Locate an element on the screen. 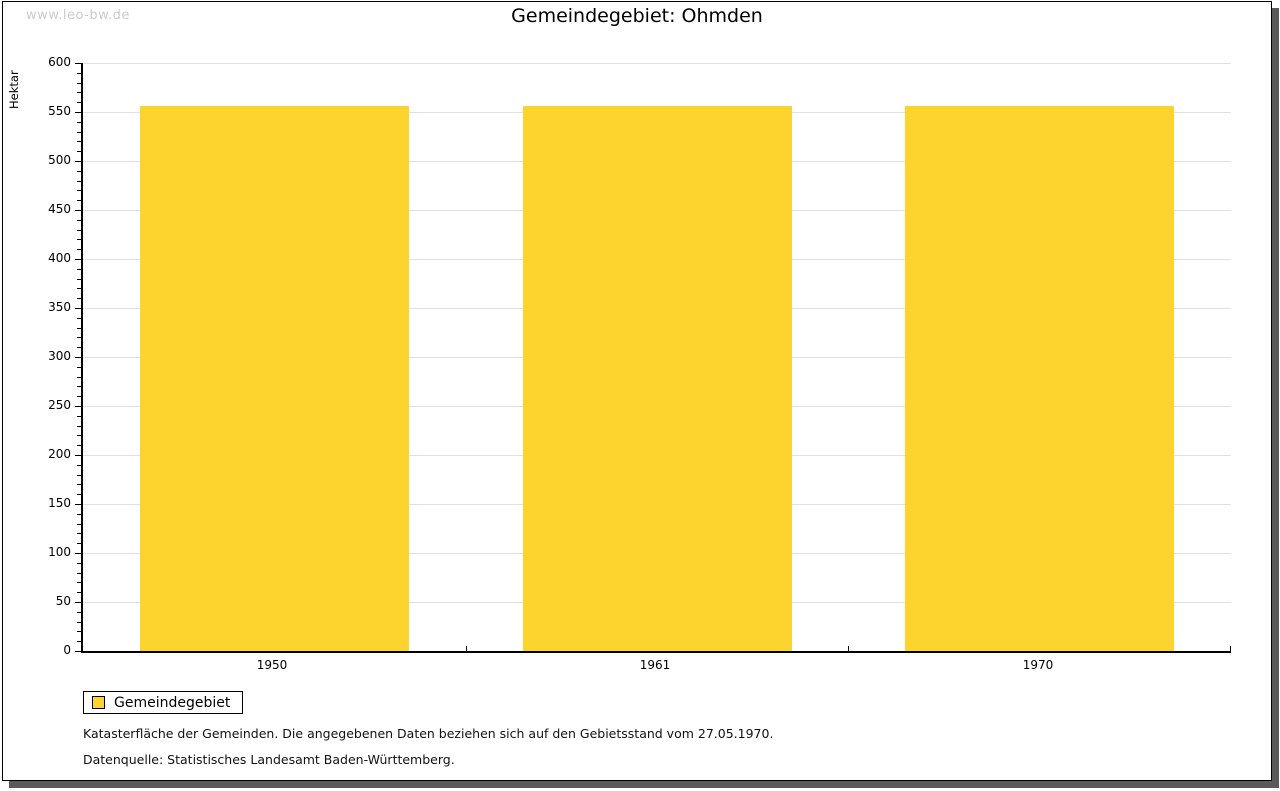 This screenshot has width=1280, height=791. y-tick-label: 100 is located at coordinates (59, 552).